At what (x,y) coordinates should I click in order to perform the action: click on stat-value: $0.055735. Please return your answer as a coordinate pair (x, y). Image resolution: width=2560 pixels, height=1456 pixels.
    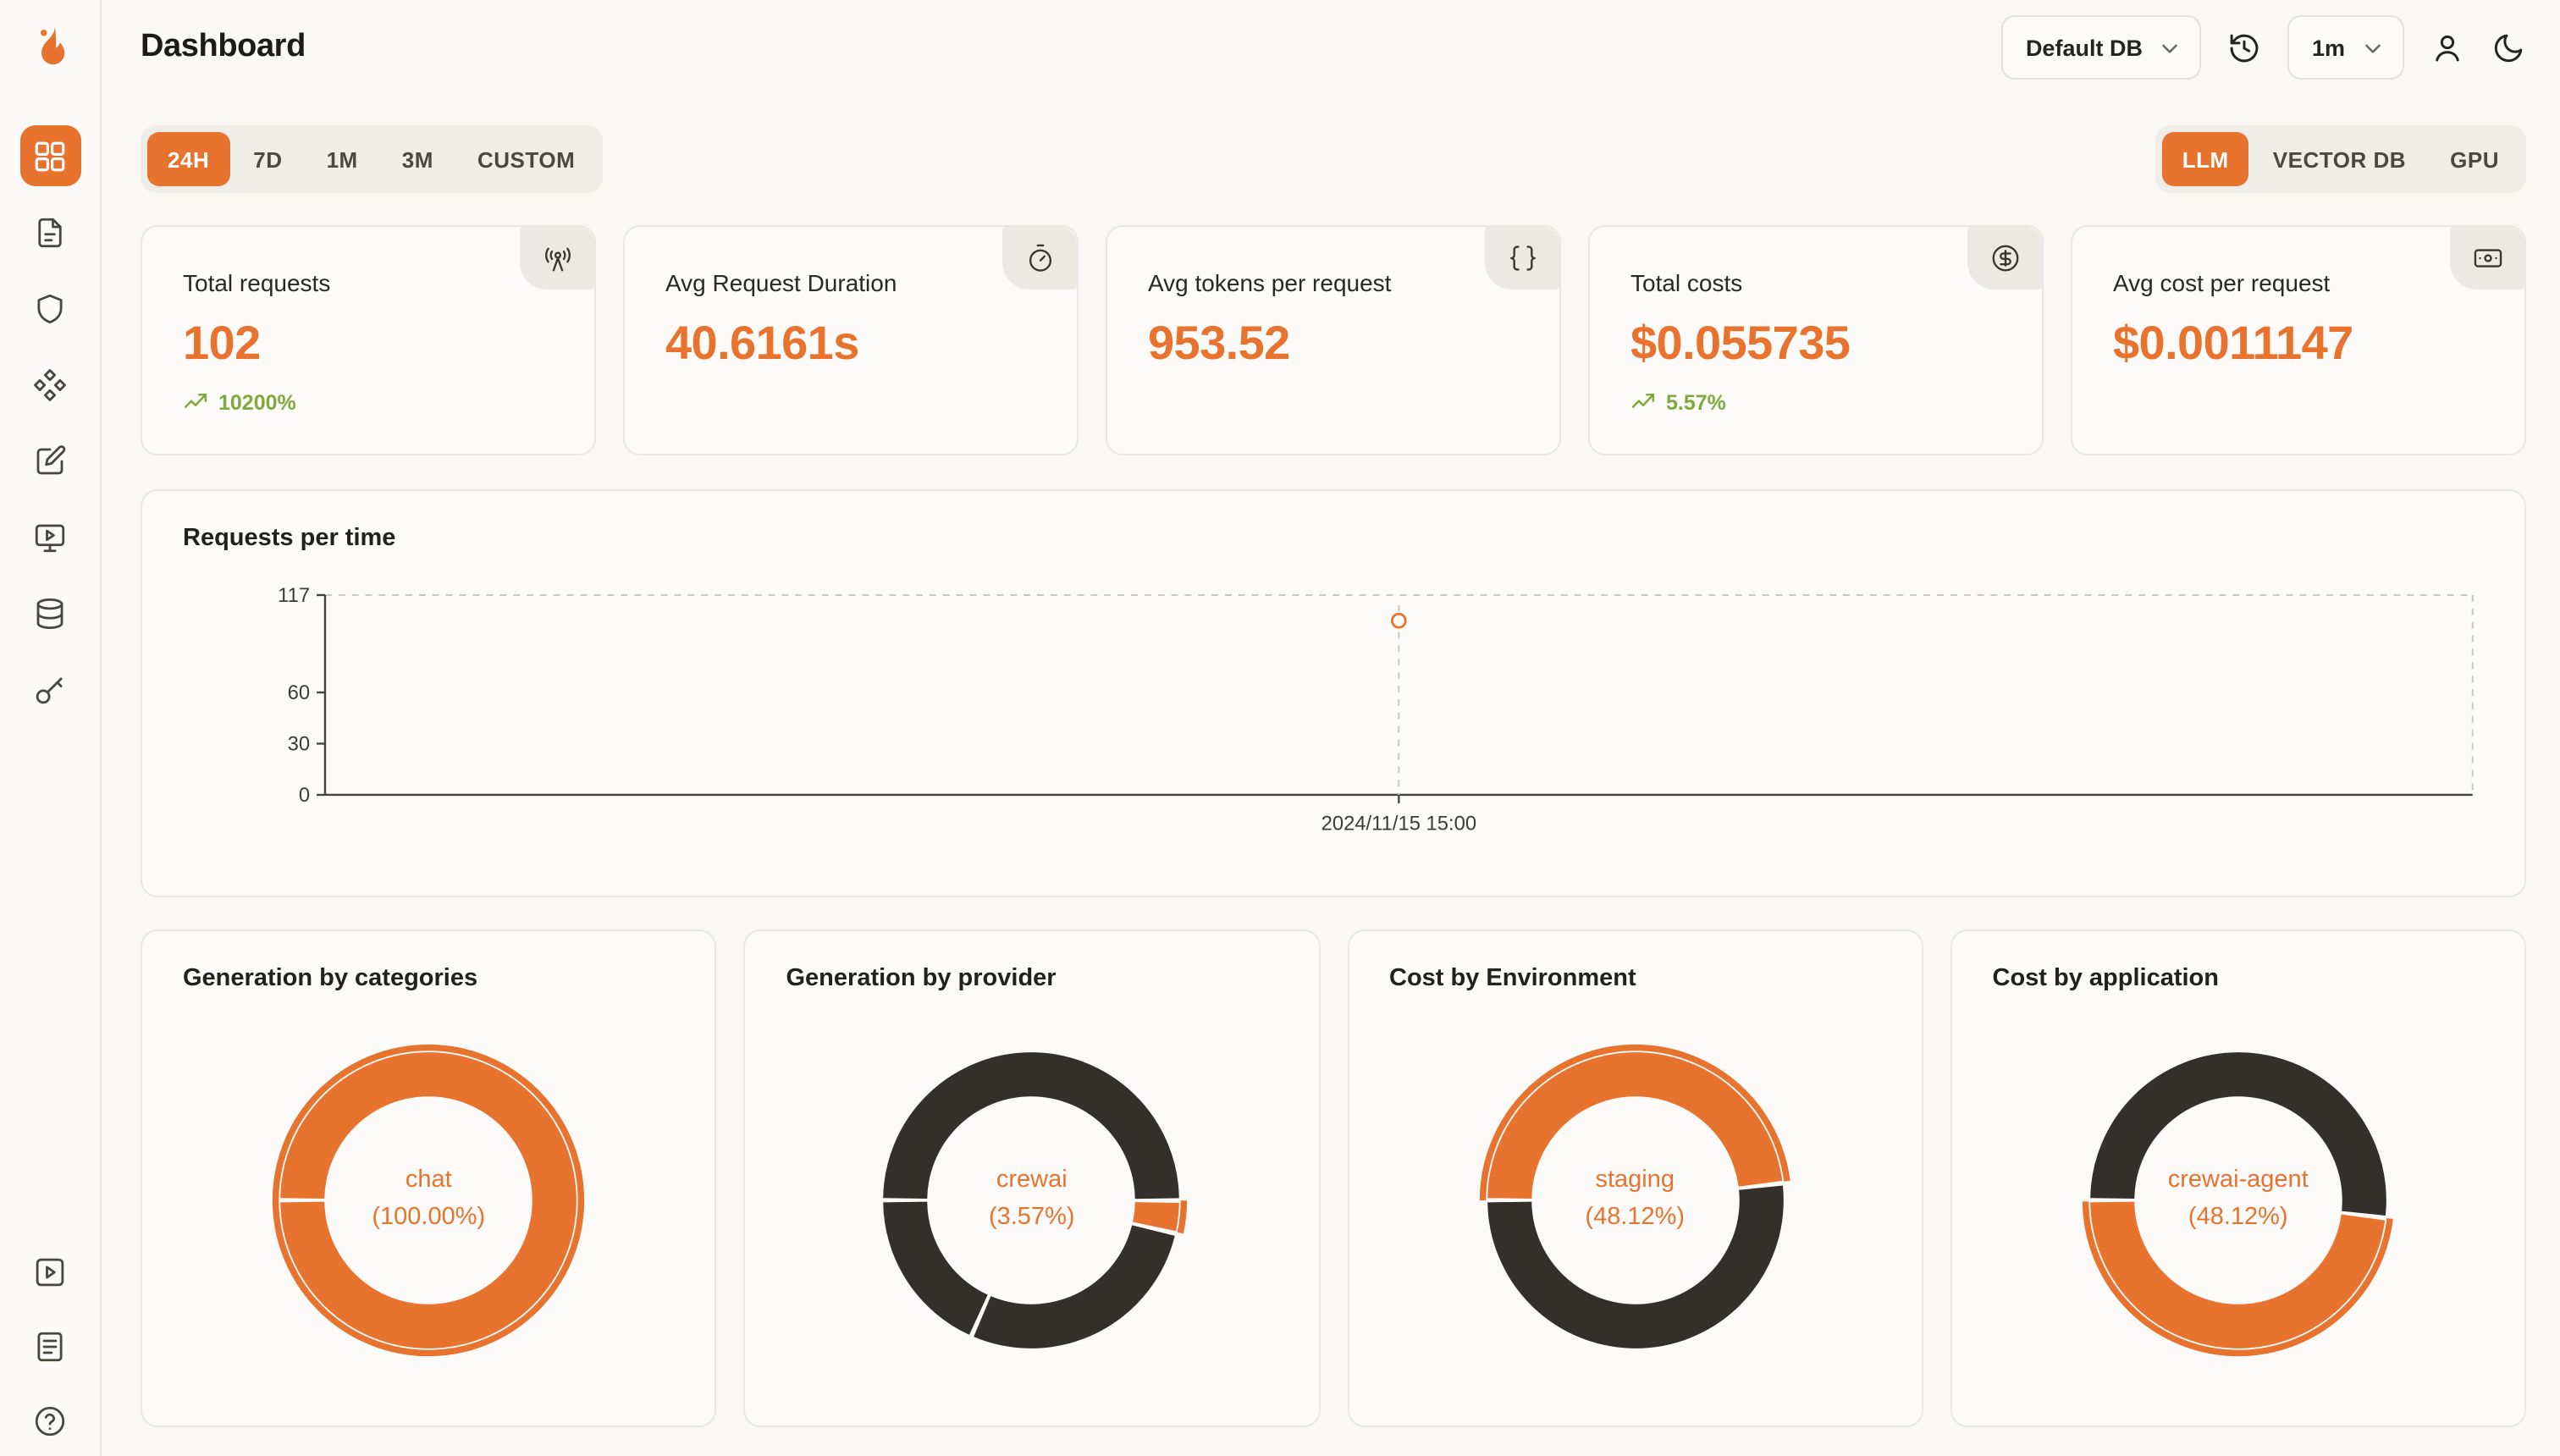
    Looking at the image, I should click on (1740, 343).